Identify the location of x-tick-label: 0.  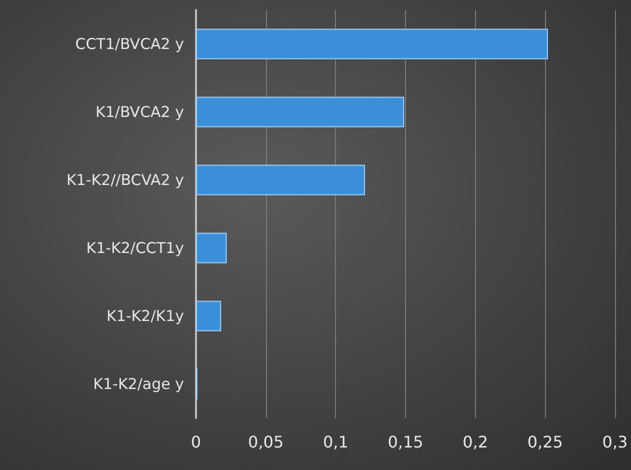
(196, 442).